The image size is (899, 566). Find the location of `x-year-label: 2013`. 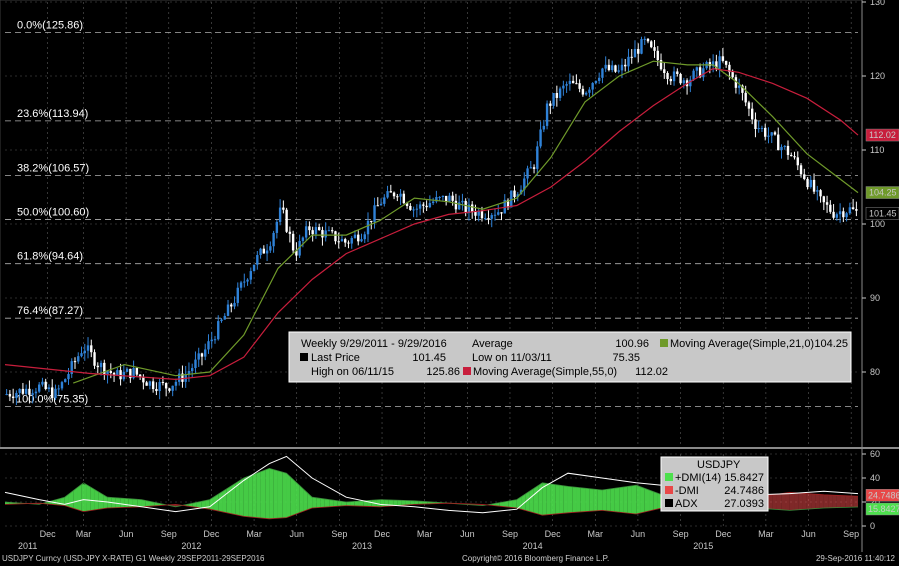

x-year-label: 2013 is located at coordinates (362, 546).